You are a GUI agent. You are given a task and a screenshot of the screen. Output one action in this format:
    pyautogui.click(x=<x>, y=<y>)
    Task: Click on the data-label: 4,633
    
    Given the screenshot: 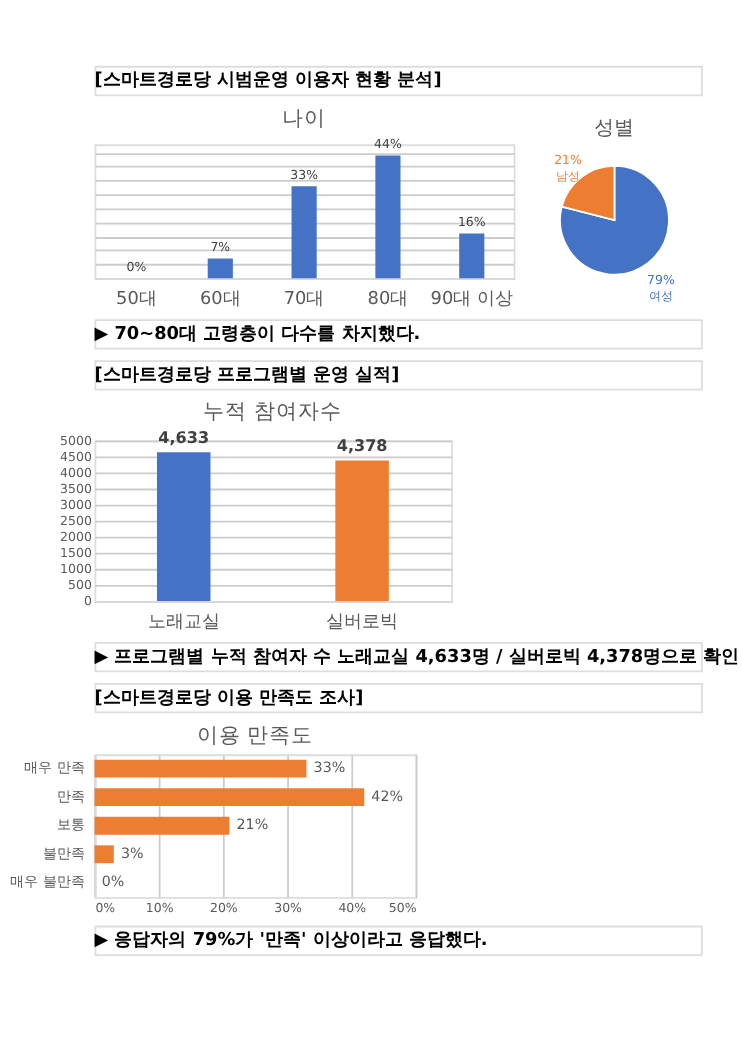 What is the action you would take?
    pyautogui.click(x=184, y=438)
    